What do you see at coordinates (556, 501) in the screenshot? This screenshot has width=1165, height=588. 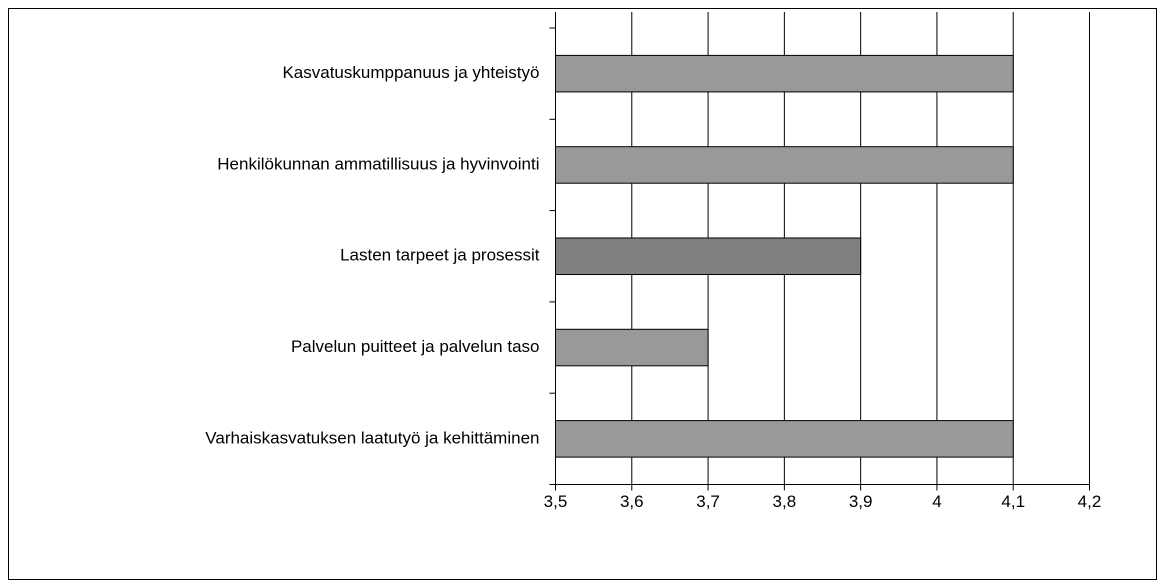 I see `x-tick-label: 3,5` at bounding box center [556, 501].